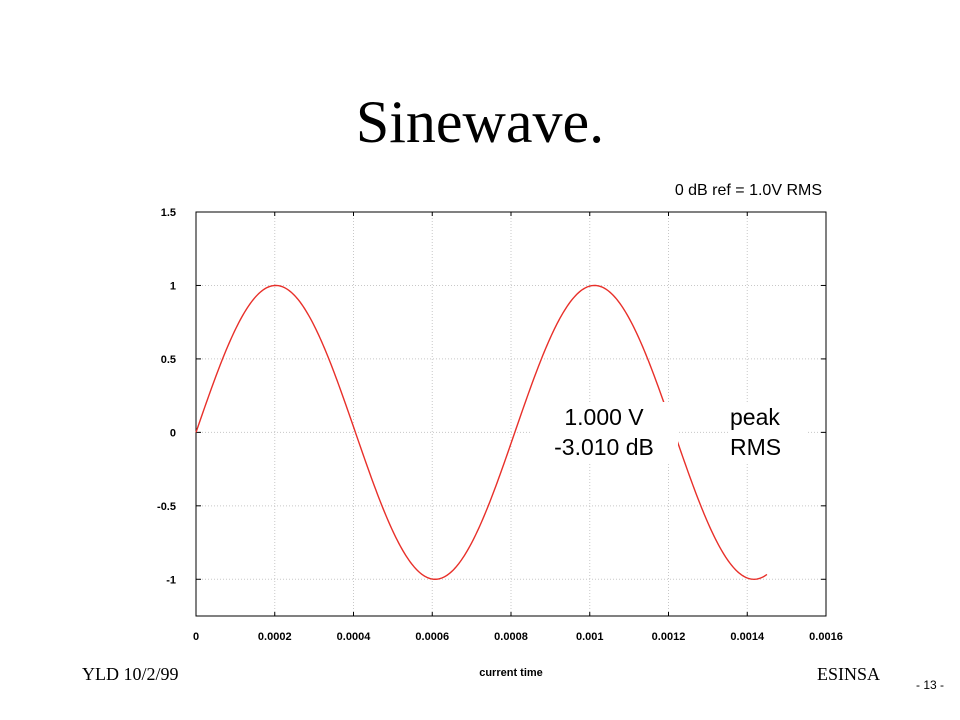 Image resolution: width=960 pixels, height=720 pixels. Describe the element at coordinates (480, 122) in the screenshot. I see `slide-title: Sinewave.` at that location.